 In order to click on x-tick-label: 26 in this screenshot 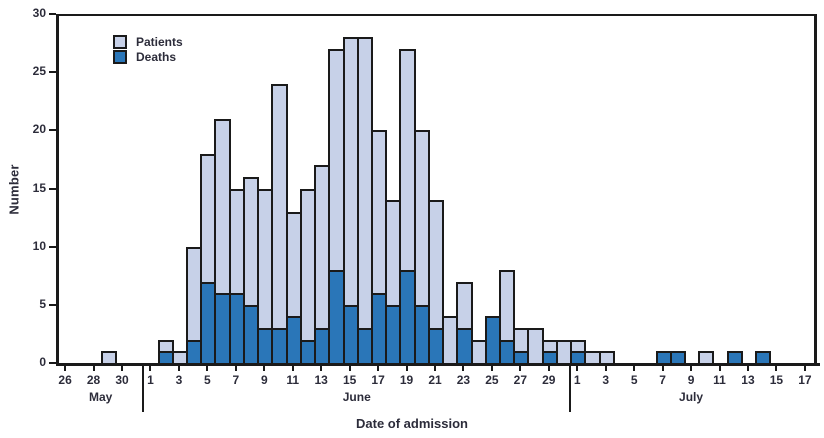, I will do `click(65, 380)`.